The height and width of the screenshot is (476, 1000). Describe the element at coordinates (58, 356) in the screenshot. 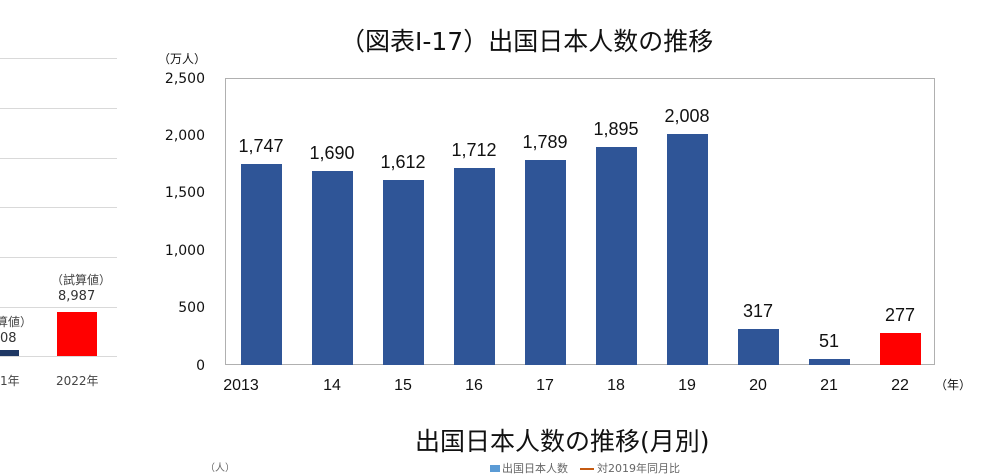

I see `gridline-axis` at that location.